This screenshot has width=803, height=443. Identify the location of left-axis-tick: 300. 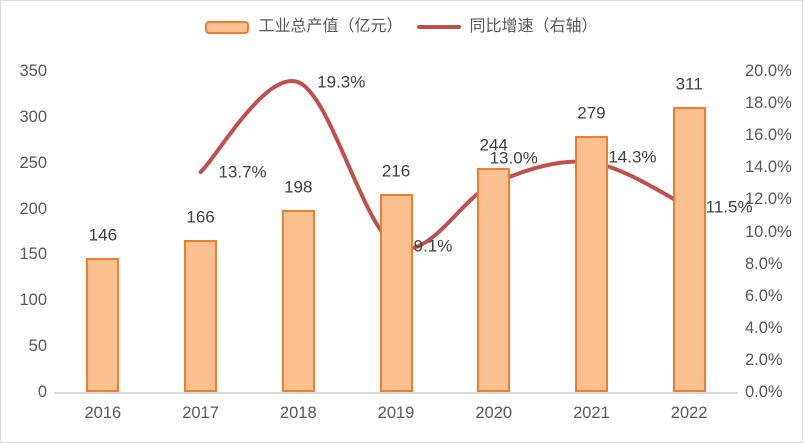
(33, 116).